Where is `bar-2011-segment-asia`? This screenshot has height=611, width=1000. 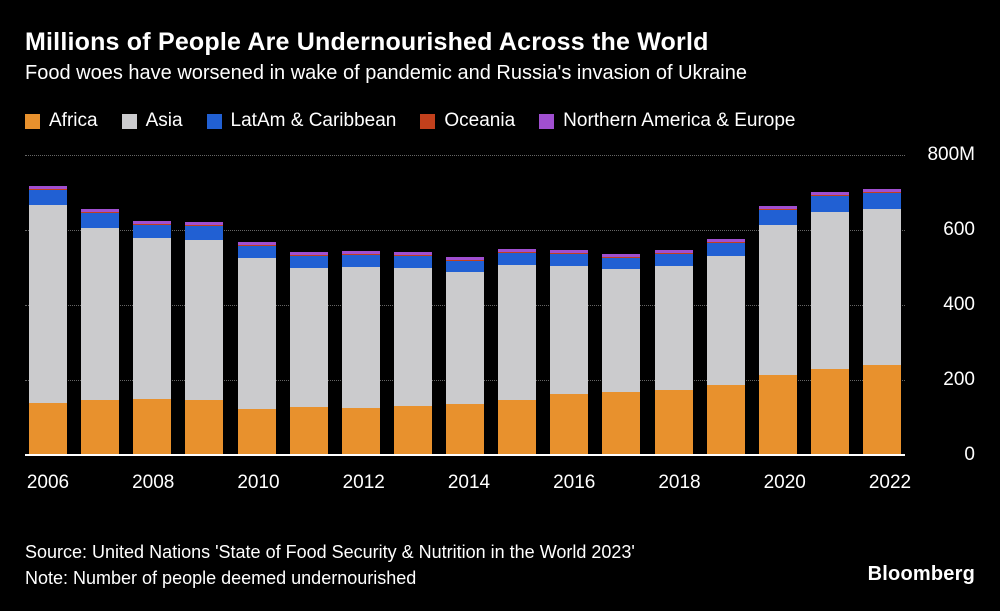
bar-2011-segment-asia is located at coordinates (308, 337).